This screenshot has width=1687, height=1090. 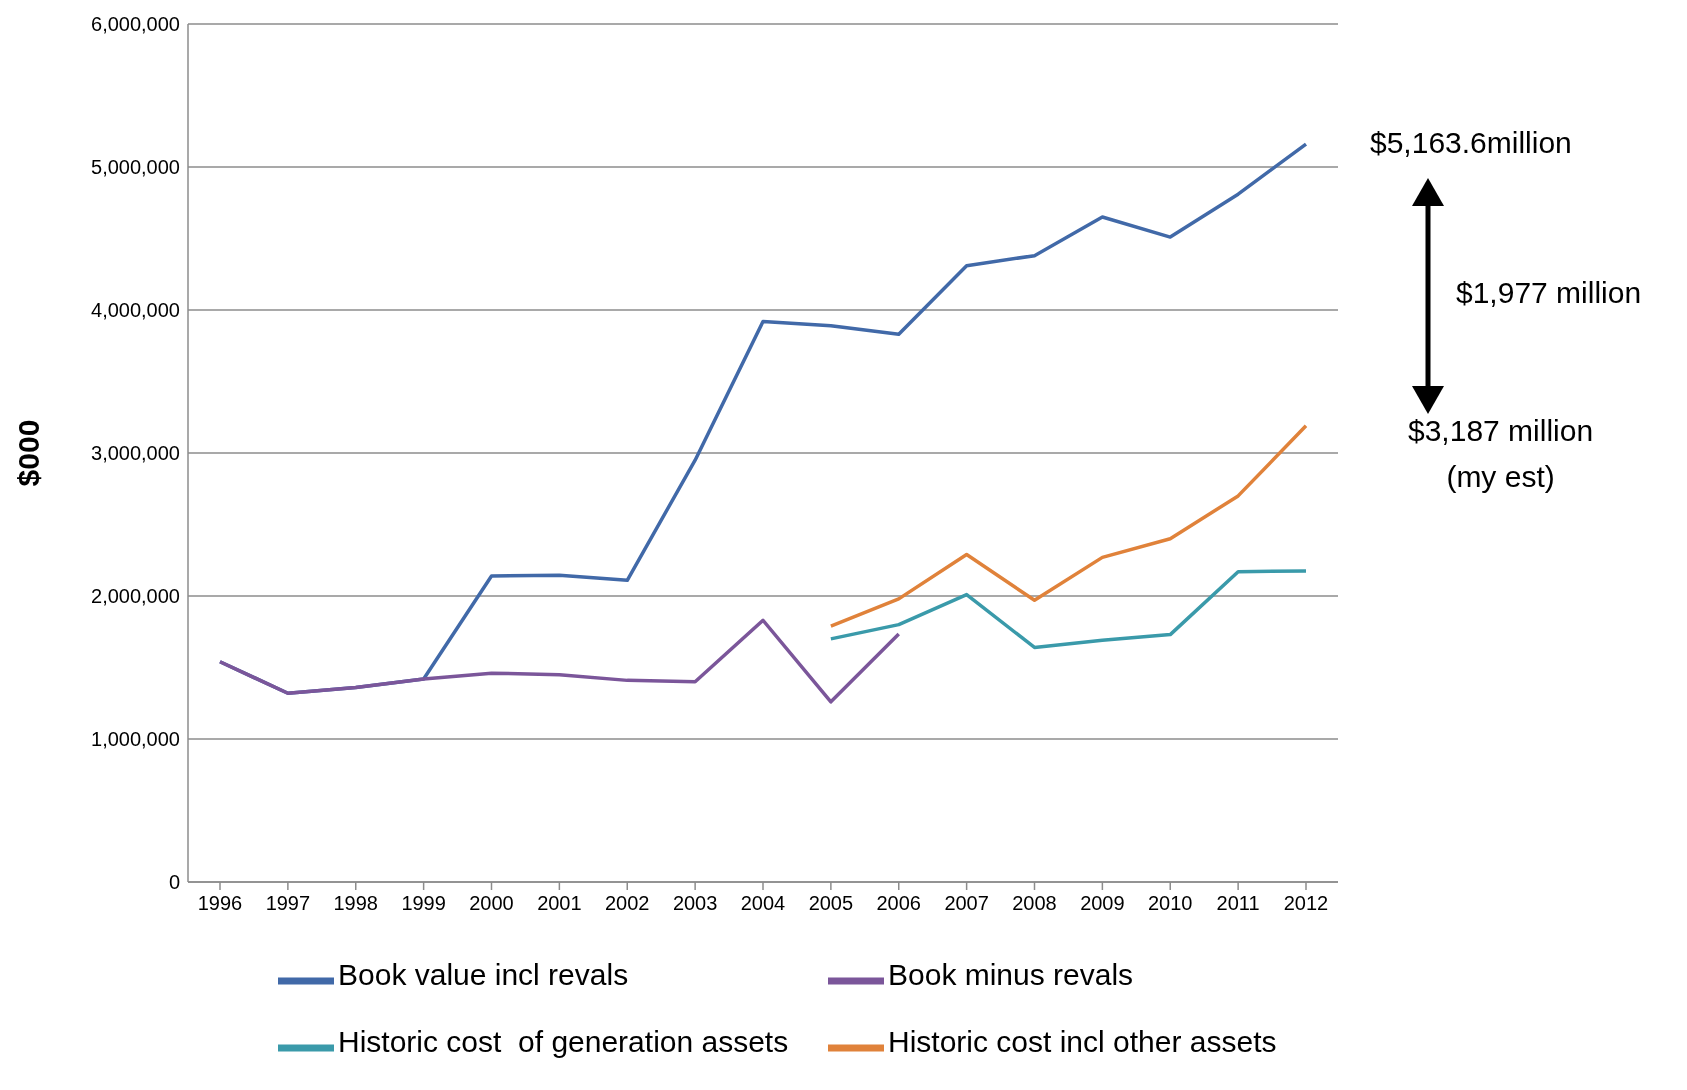 What do you see at coordinates (28, 453) in the screenshot?
I see `y-axis-title: $000` at bounding box center [28, 453].